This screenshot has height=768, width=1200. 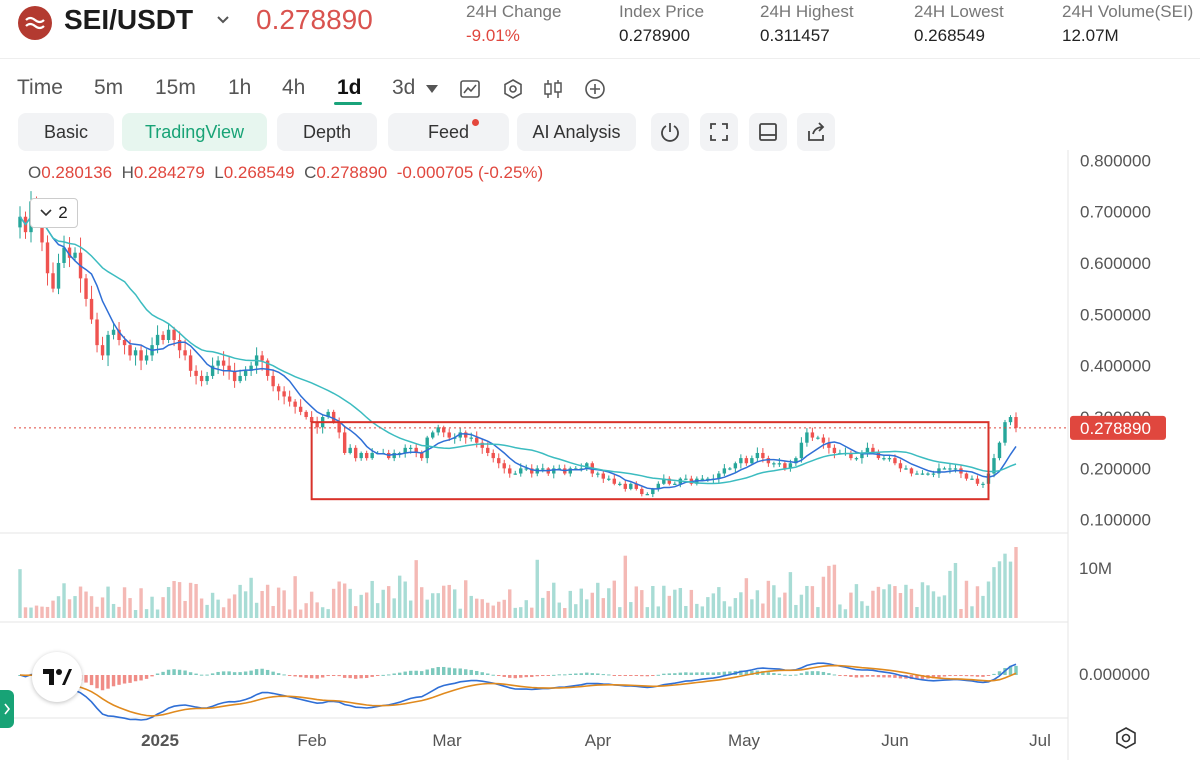 I want to click on pair-selector: SEI/USDT, so click(x=129, y=19).